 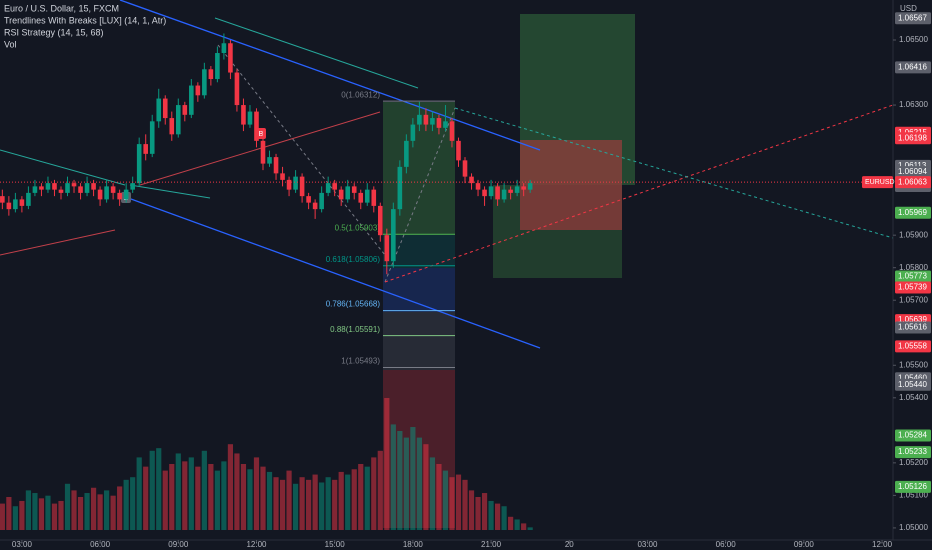 I want to click on price-badge-label: 1.06063, so click(x=912, y=181).